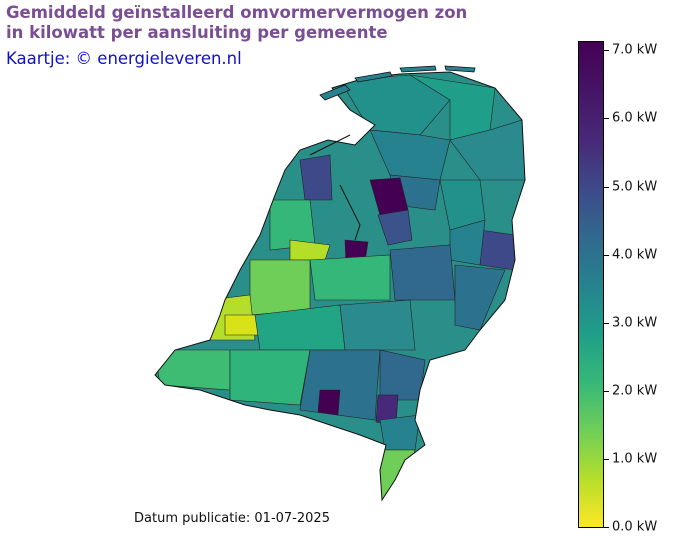 This screenshot has height=536, width=682. What do you see at coordinates (635, 118) in the screenshot?
I see `colorbar-label-6: 6.0 kW` at bounding box center [635, 118].